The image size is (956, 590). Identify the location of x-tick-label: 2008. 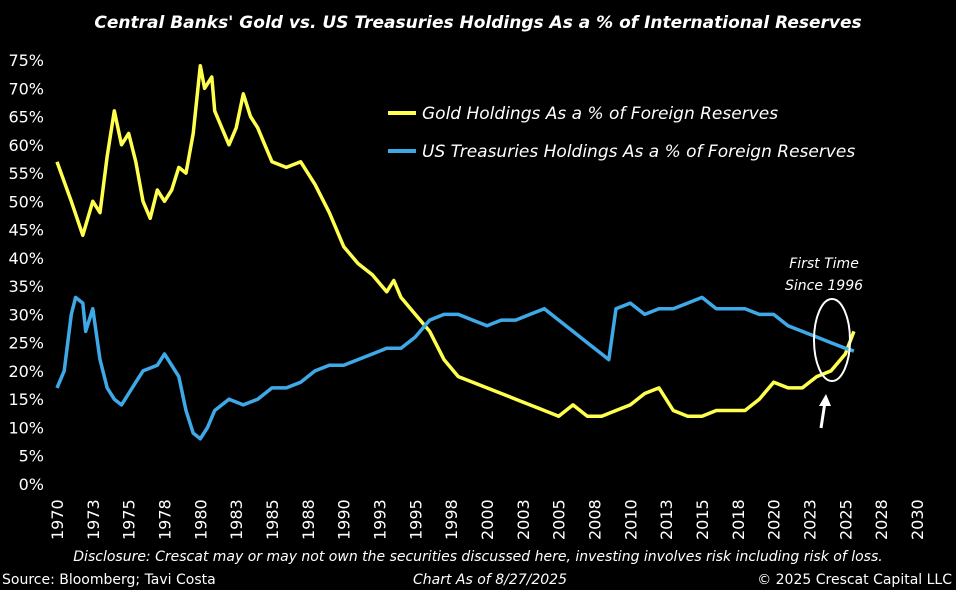
(595, 519).